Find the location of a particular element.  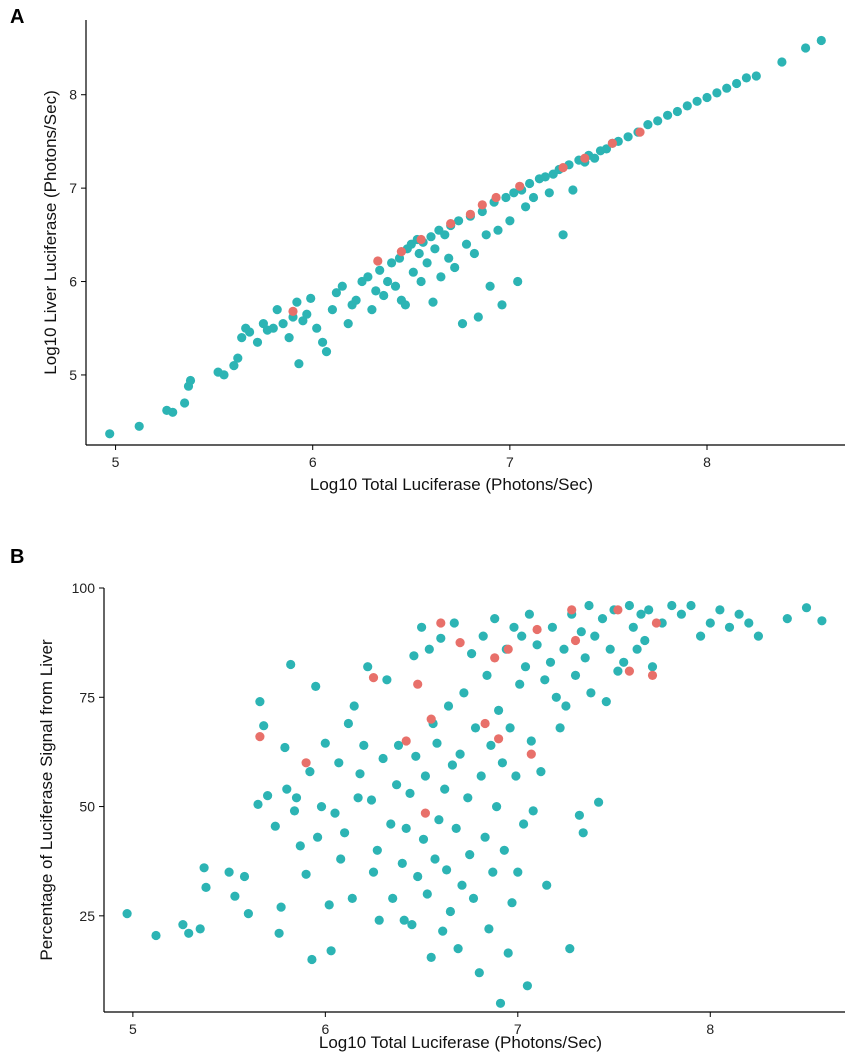

x-tick-label: 5 is located at coordinates (133, 1029).